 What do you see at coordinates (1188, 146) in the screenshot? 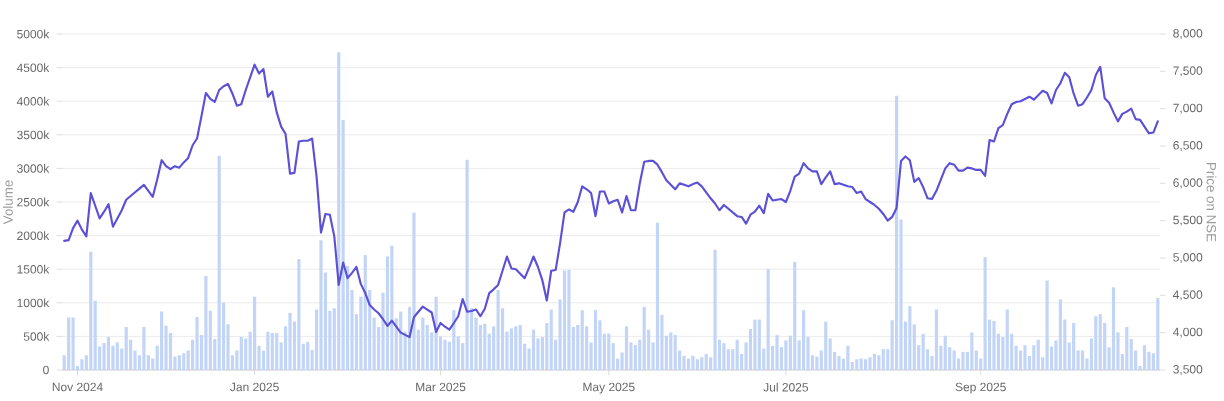
I see `y2-tick-label: 6,500` at bounding box center [1188, 146].